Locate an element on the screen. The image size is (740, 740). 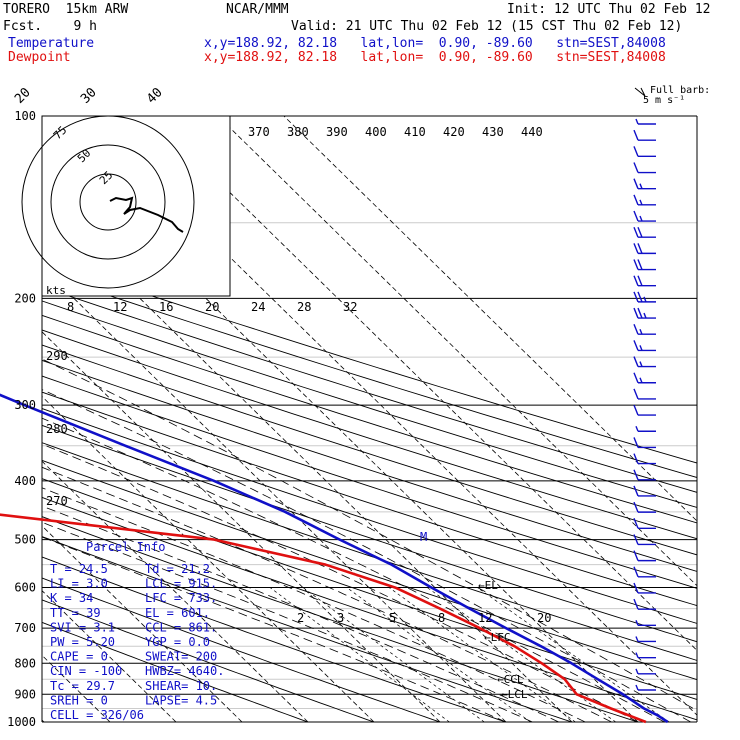
pressure-tick-label: 400 is located at coordinates (25, 481).